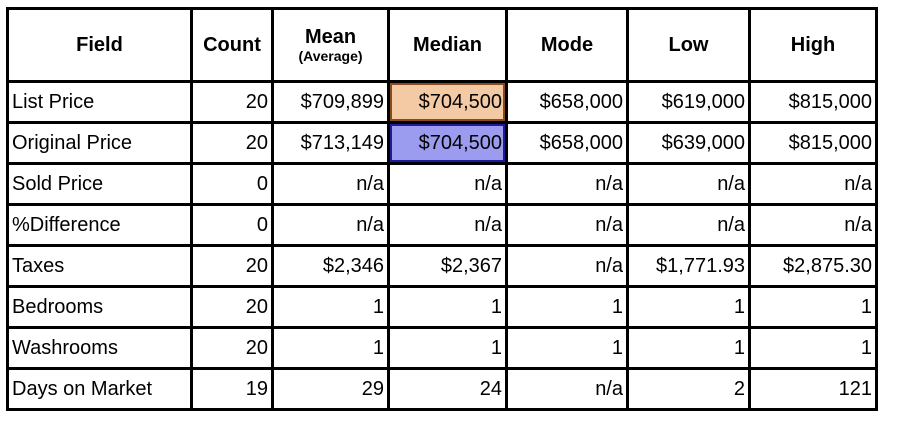 The height and width of the screenshot is (422, 900). I want to click on cell-count: 19, so click(232, 389).